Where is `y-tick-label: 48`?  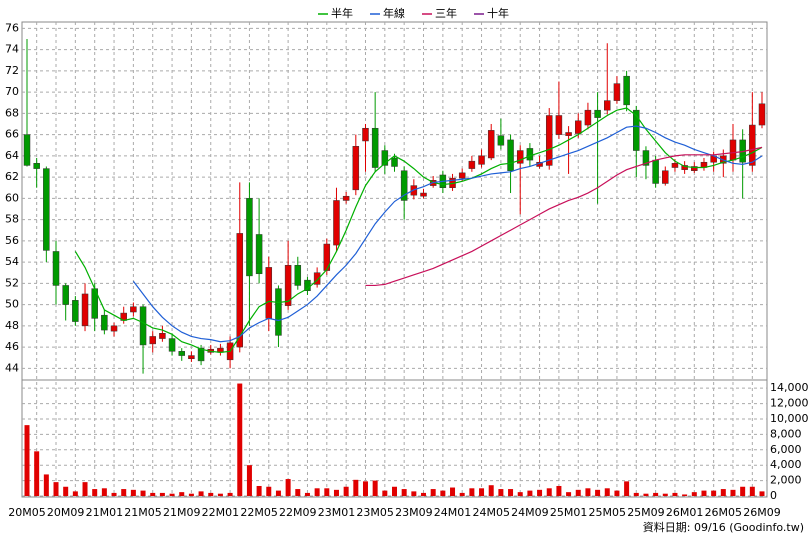 y-tick-label: 48 is located at coordinates (12, 325).